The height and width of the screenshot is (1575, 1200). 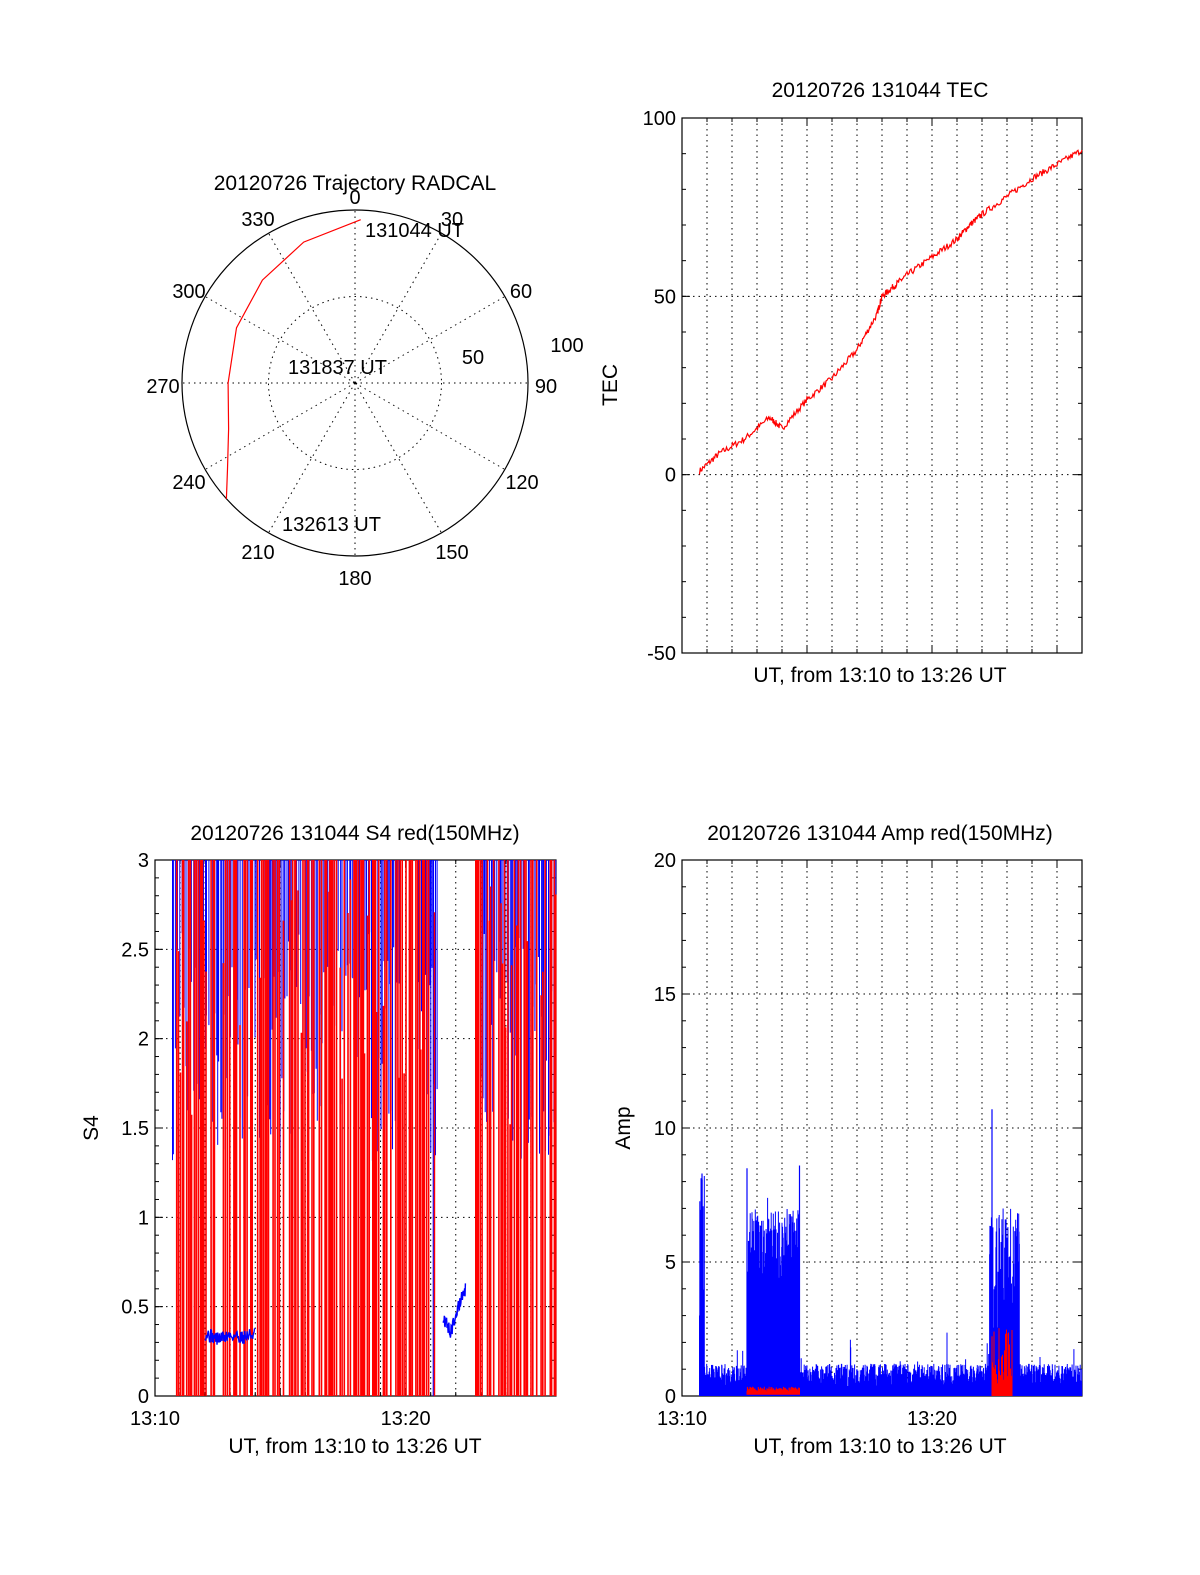 What do you see at coordinates (880, 833) in the screenshot?
I see `amp-title: 20120726 131044 Amp red(150MHz)` at bounding box center [880, 833].